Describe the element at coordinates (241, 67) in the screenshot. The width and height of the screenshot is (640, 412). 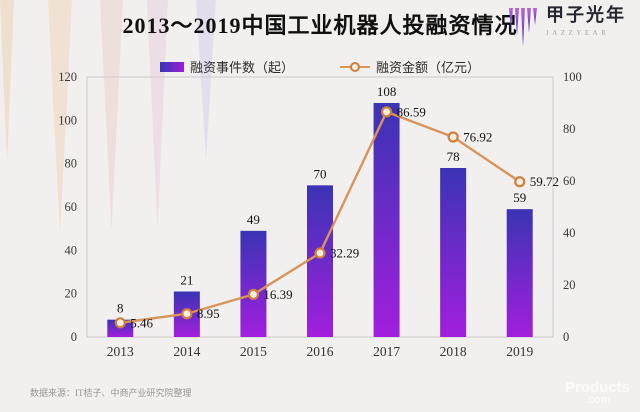
I see `legend-label: 融资事件数（起）` at that location.